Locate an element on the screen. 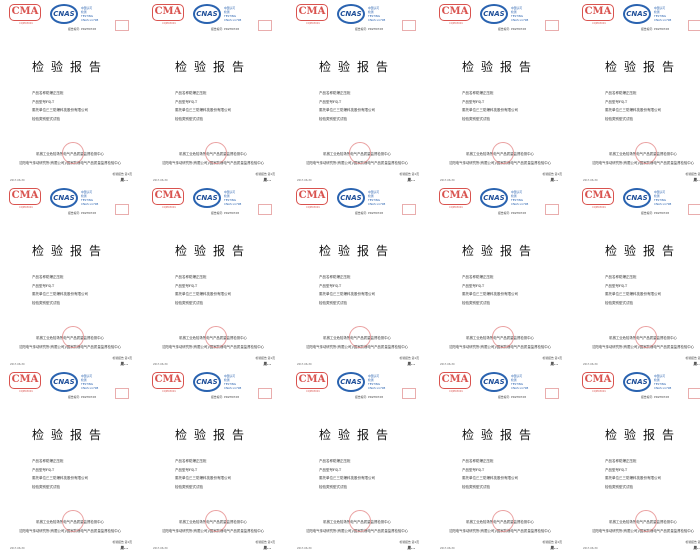 The image size is (700, 551). cnas-logo: CNAS is located at coordinates (494, 198).